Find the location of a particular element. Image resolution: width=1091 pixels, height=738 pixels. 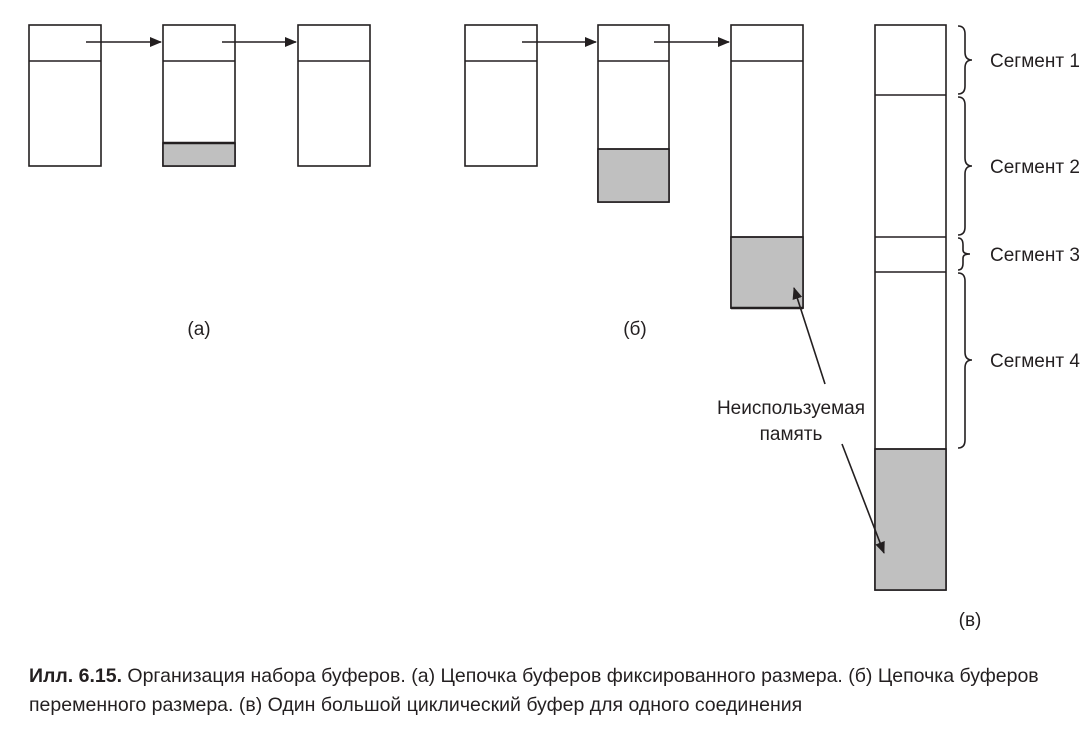

buffer-a2 is located at coordinates (199, 95).